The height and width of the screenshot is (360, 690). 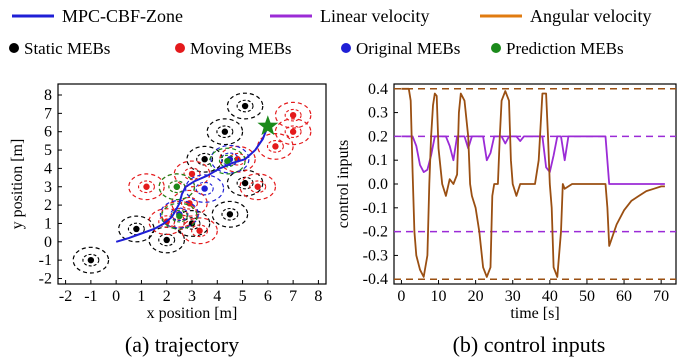 What do you see at coordinates (48, 187) in the screenshot?
I see `a-ytick-label-5: 3` at bounding box center [48, 187].